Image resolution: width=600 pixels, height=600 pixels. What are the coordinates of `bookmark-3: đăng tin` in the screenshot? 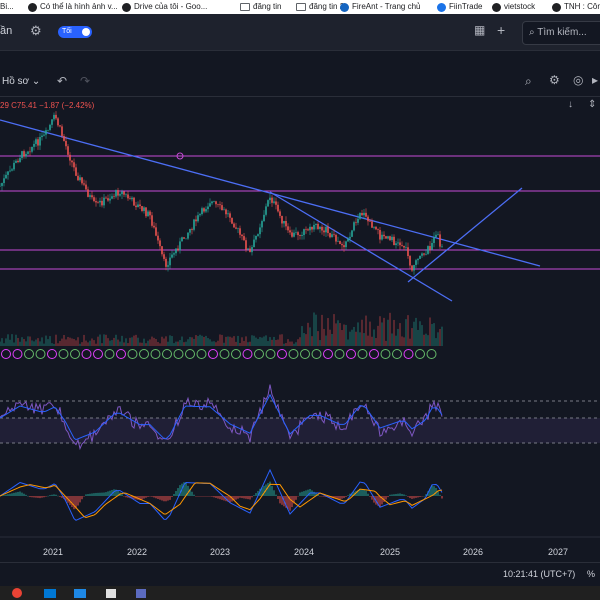 It's located at (260, 7).